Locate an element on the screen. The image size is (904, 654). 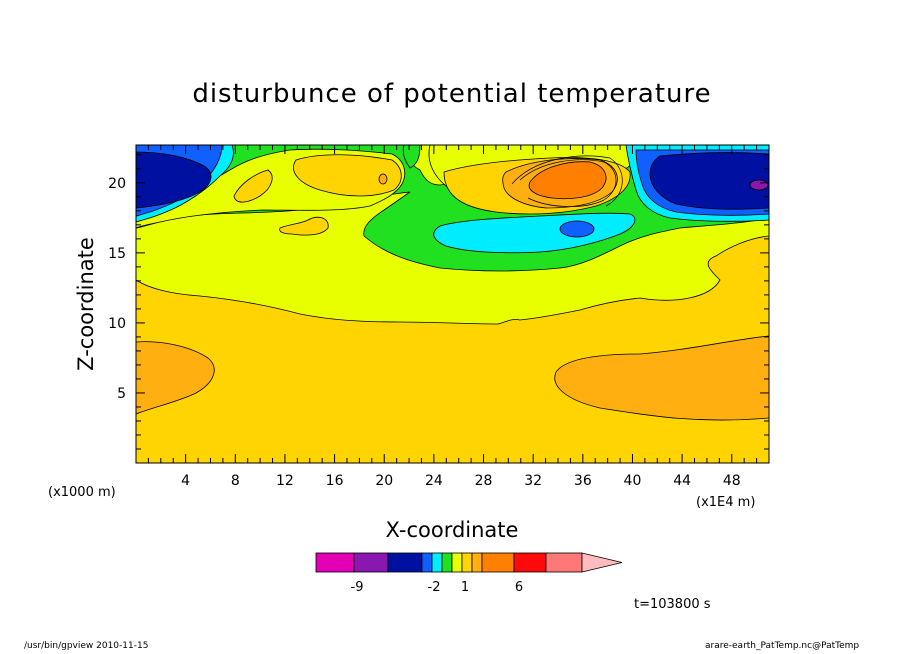
y-tick-label: 15 is located at coordinates (117, 254).